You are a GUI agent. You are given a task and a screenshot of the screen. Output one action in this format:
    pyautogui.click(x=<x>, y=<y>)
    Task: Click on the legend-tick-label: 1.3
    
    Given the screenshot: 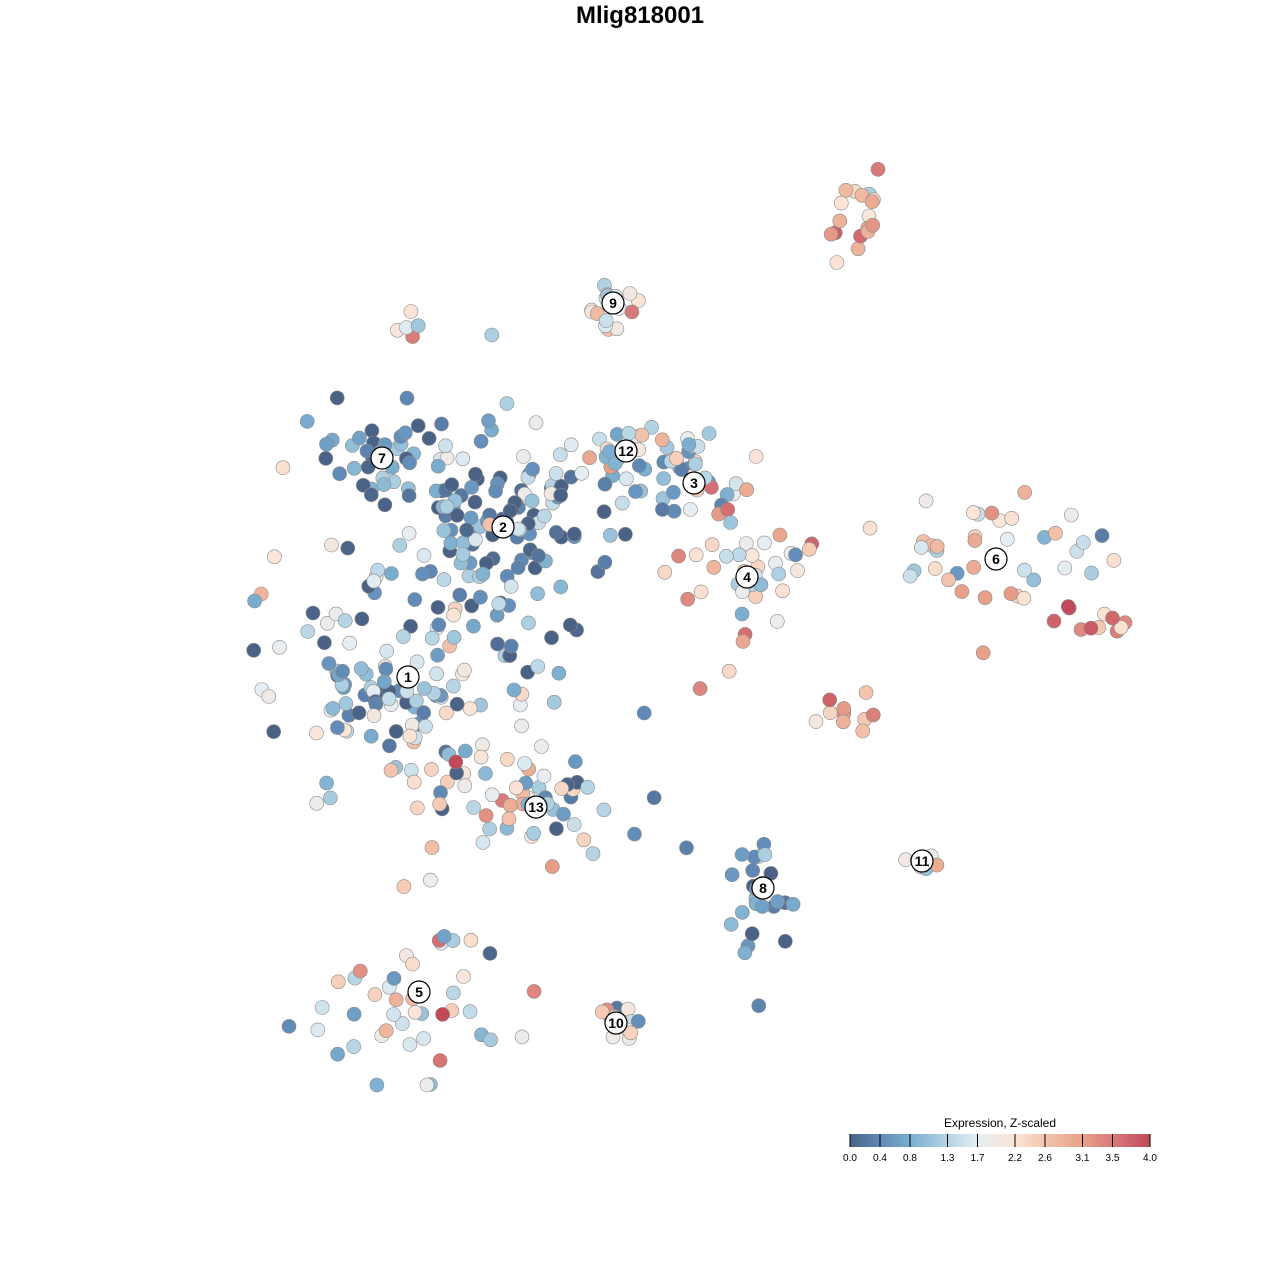 What is the action you would take?
    pyautogui.click(x=948, y=1158)
    